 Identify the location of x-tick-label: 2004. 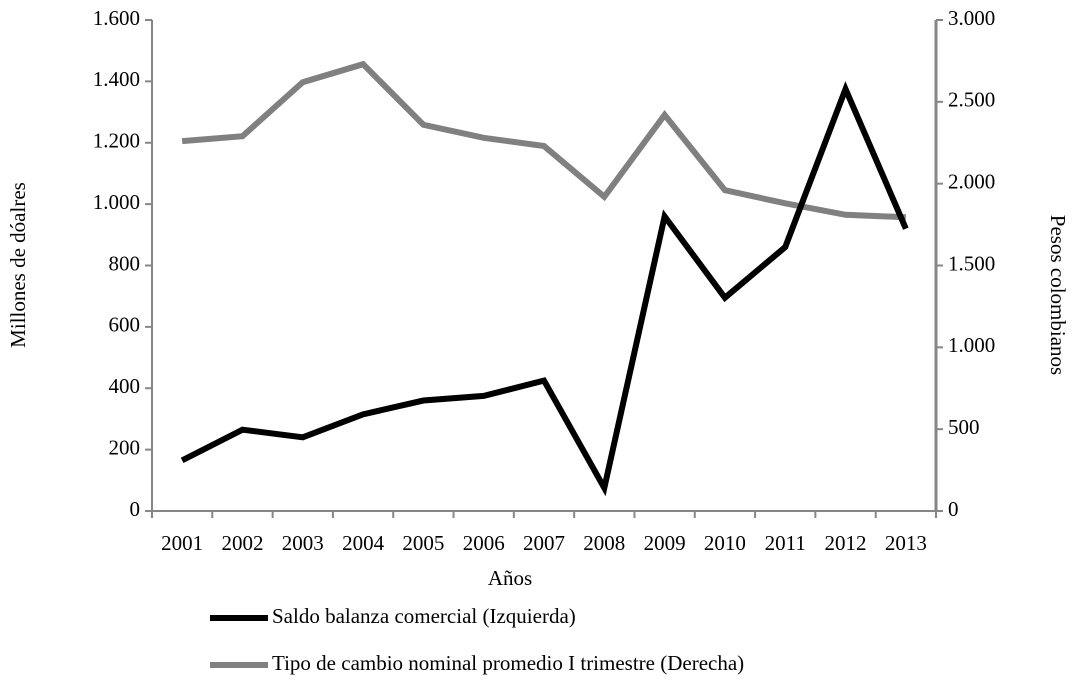
(363, 543).